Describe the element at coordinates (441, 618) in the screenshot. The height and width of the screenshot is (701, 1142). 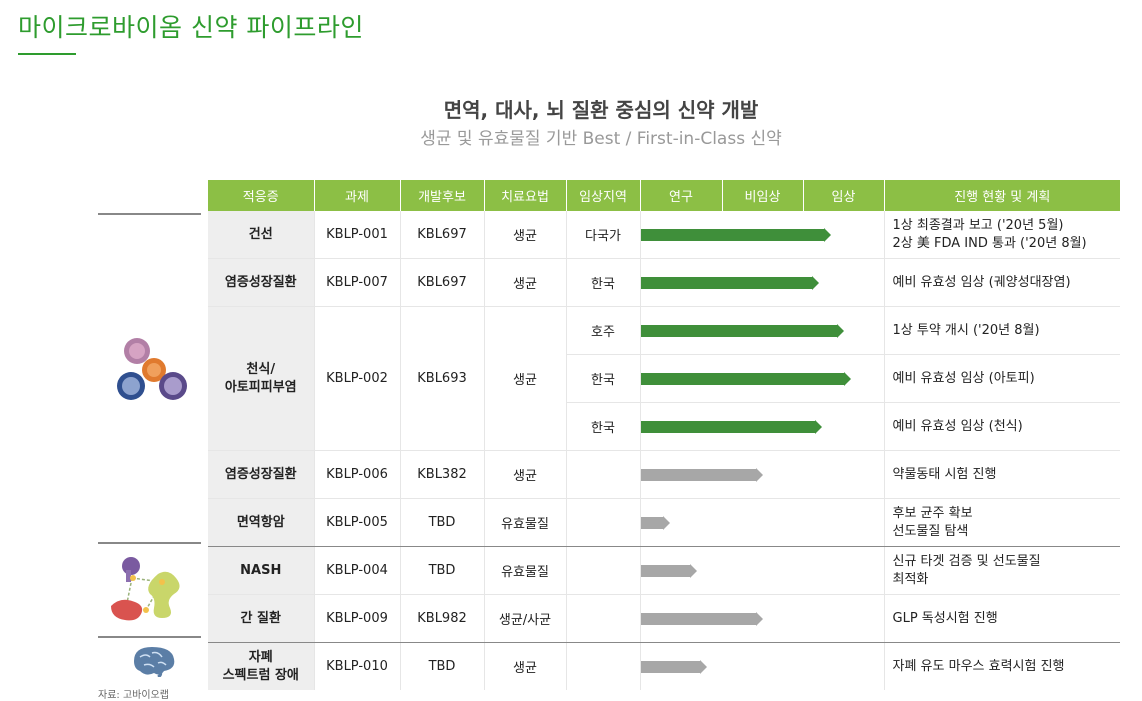
I see `candidate-cell: KBL982` at that location.